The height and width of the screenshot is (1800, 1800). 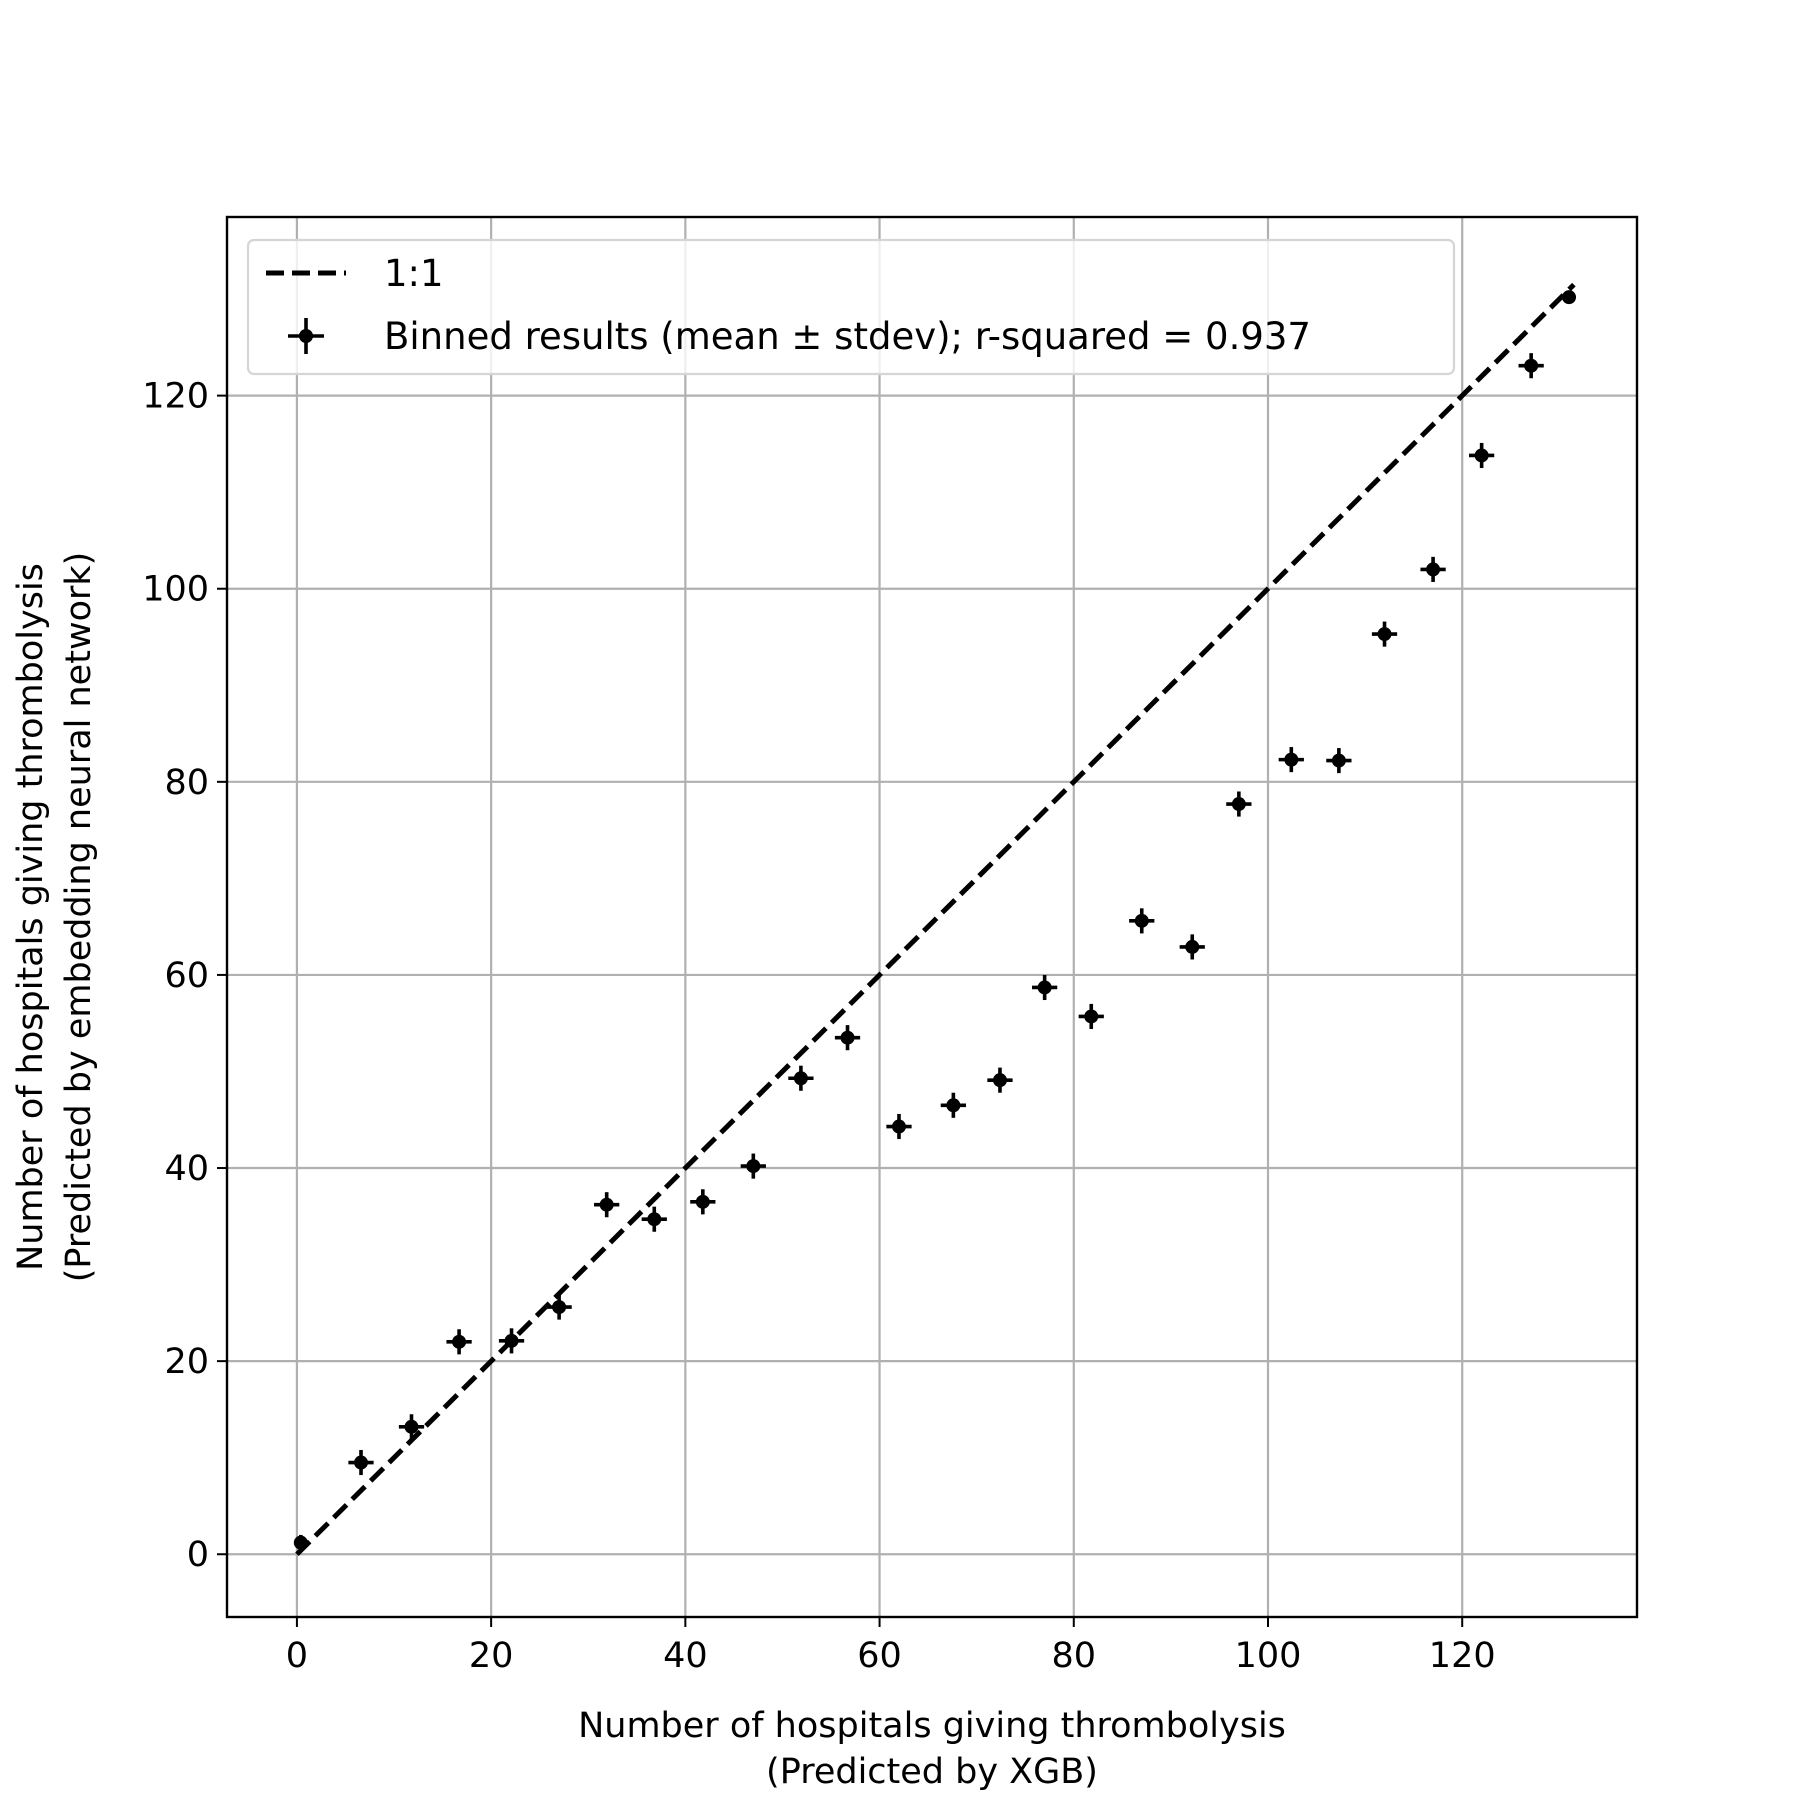 I want to click on y-axis-label-line-2: (Predicted by embedding neural network), so click(x=79, y=917).